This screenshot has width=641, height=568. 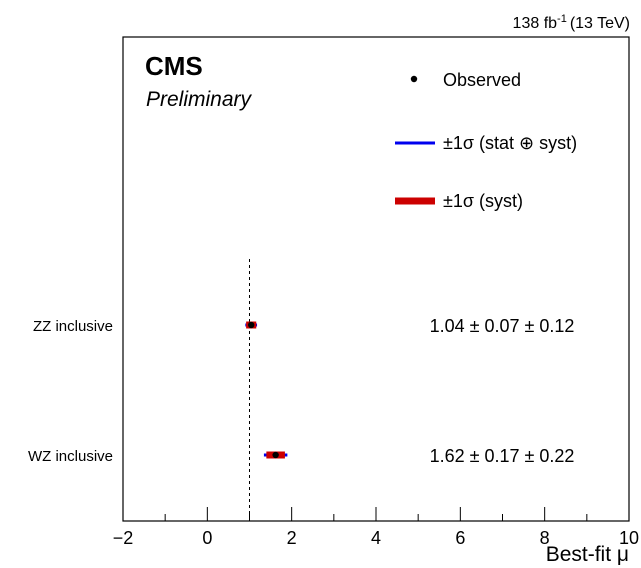 I want to click on x-tick-label: 8, so click(x=545, y=538).